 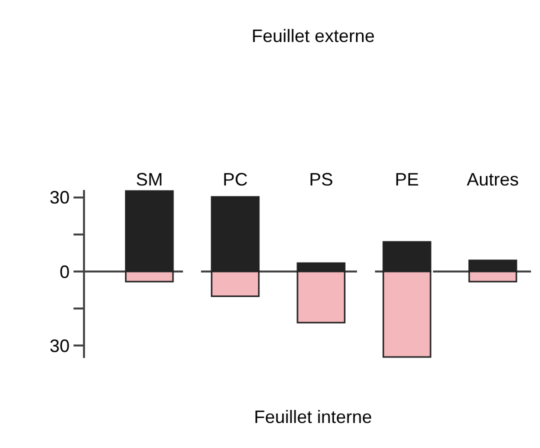 What do you see at coordinates (149, 179) in the screenshot?
I see `x-tick-label: SM` at bounding box center [149, 179].